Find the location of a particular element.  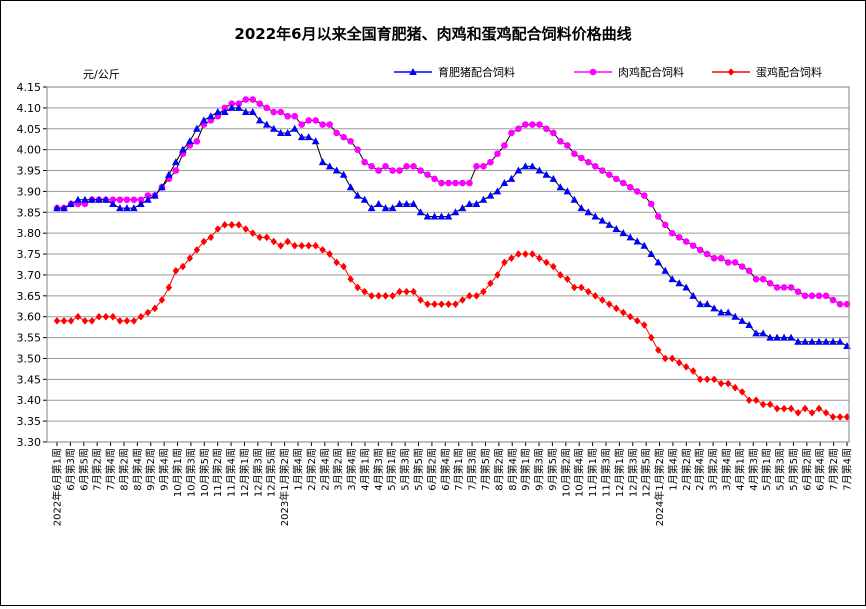

legend-label: 蛋鸡配合饲料 is located at coordinates (789, 72).